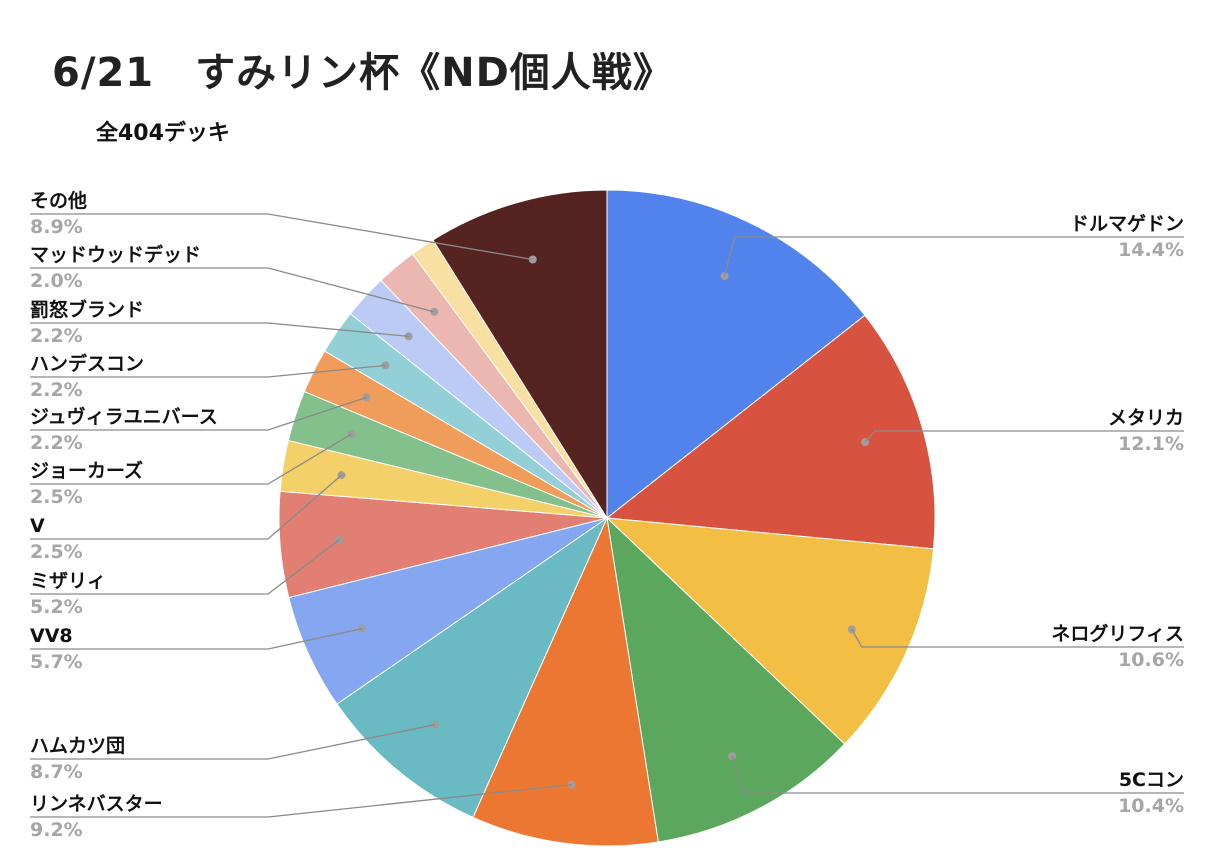 The width and height of the screenshot is (1206, 864). Describe the element at coordinates (1151, 806) in the screenshot. I see `slice-label-percent: 10.4%` at that location.